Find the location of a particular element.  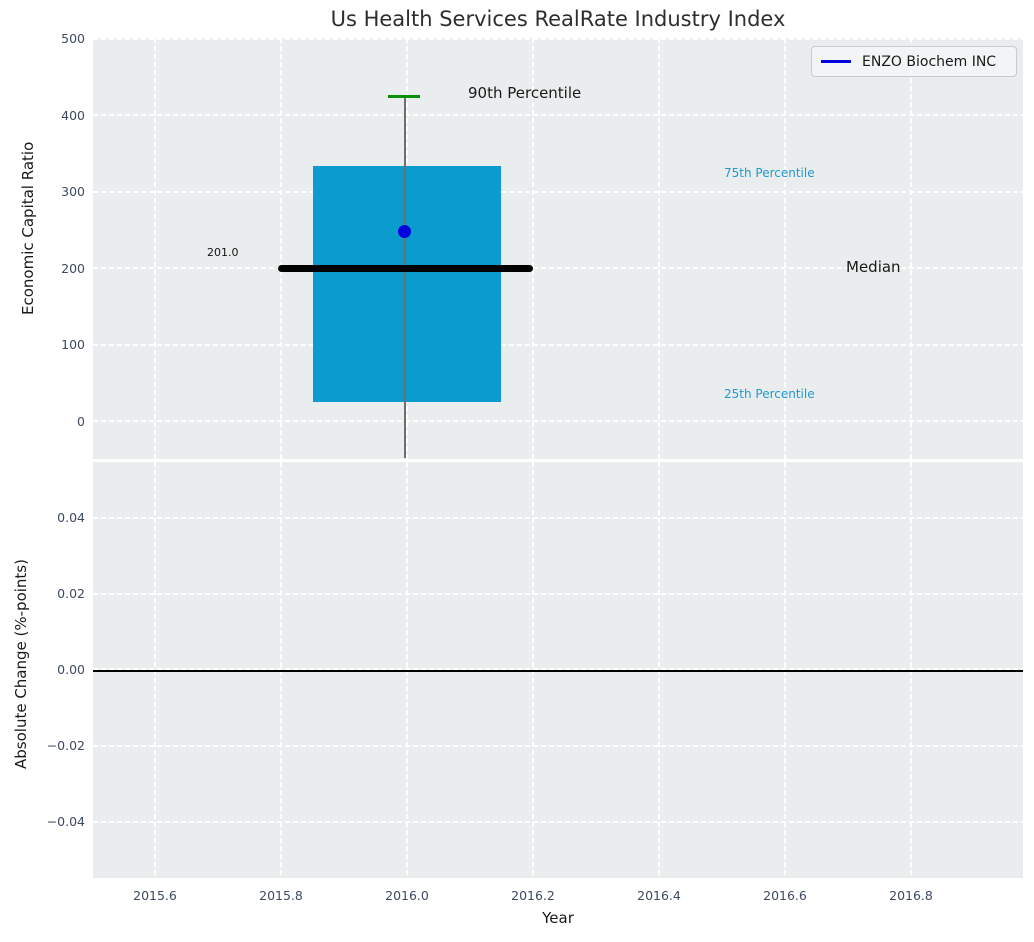

company-data-point is located at coordinates (404, 231).